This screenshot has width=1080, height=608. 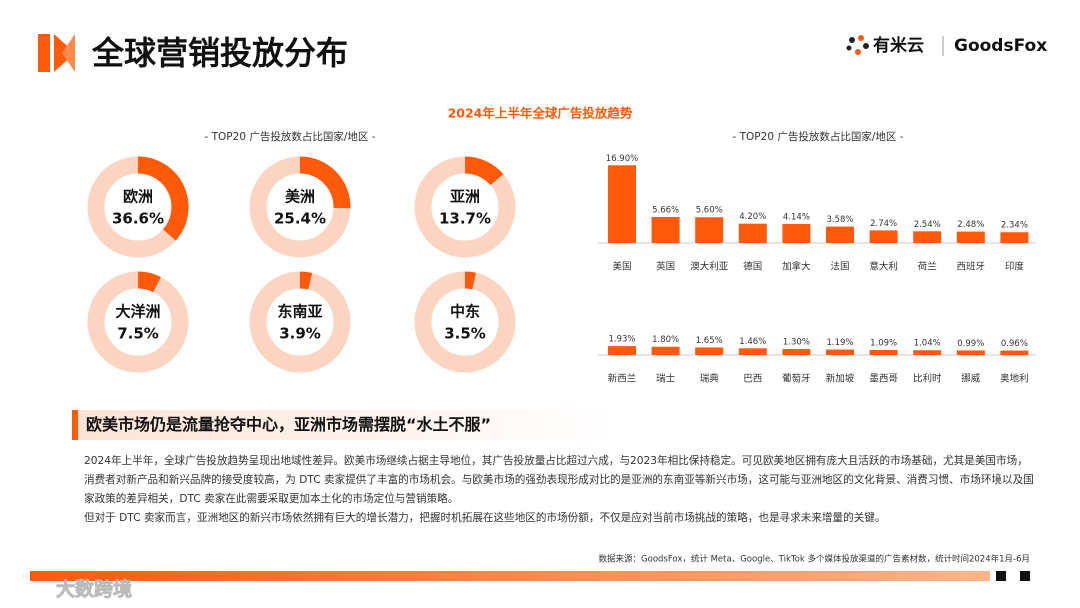 I want to click on x-tick-label: 挪威, so click(x=971, y=379).